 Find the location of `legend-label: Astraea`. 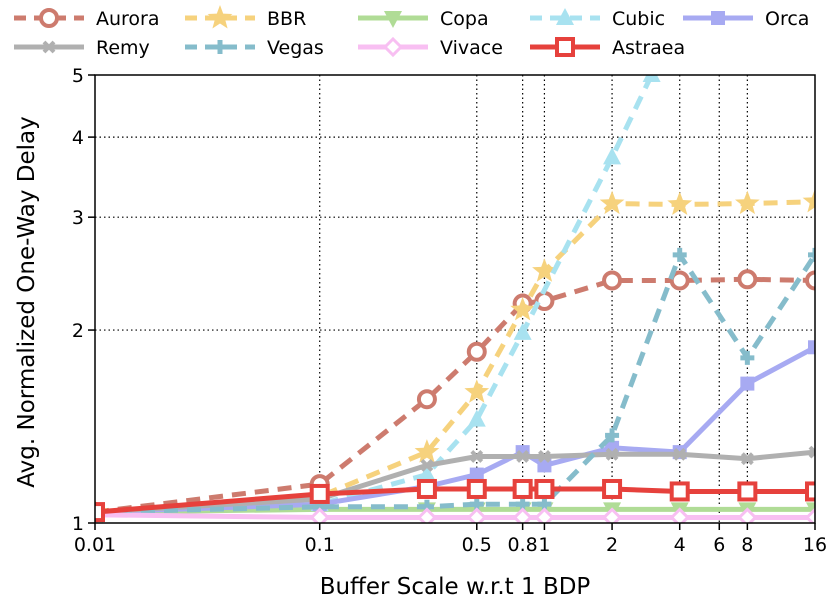

legend-label: Astraea is located at coordinates (648, 48).